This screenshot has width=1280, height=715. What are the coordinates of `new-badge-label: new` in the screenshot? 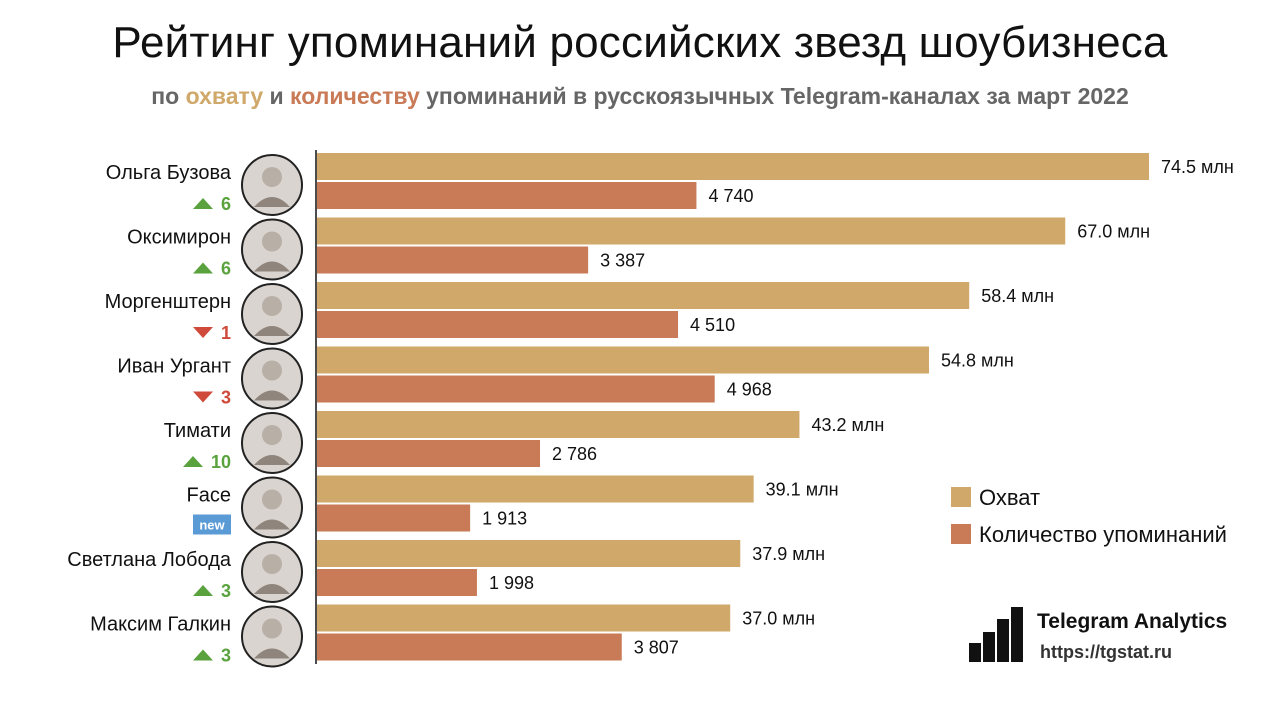 It's located at (212, 525).